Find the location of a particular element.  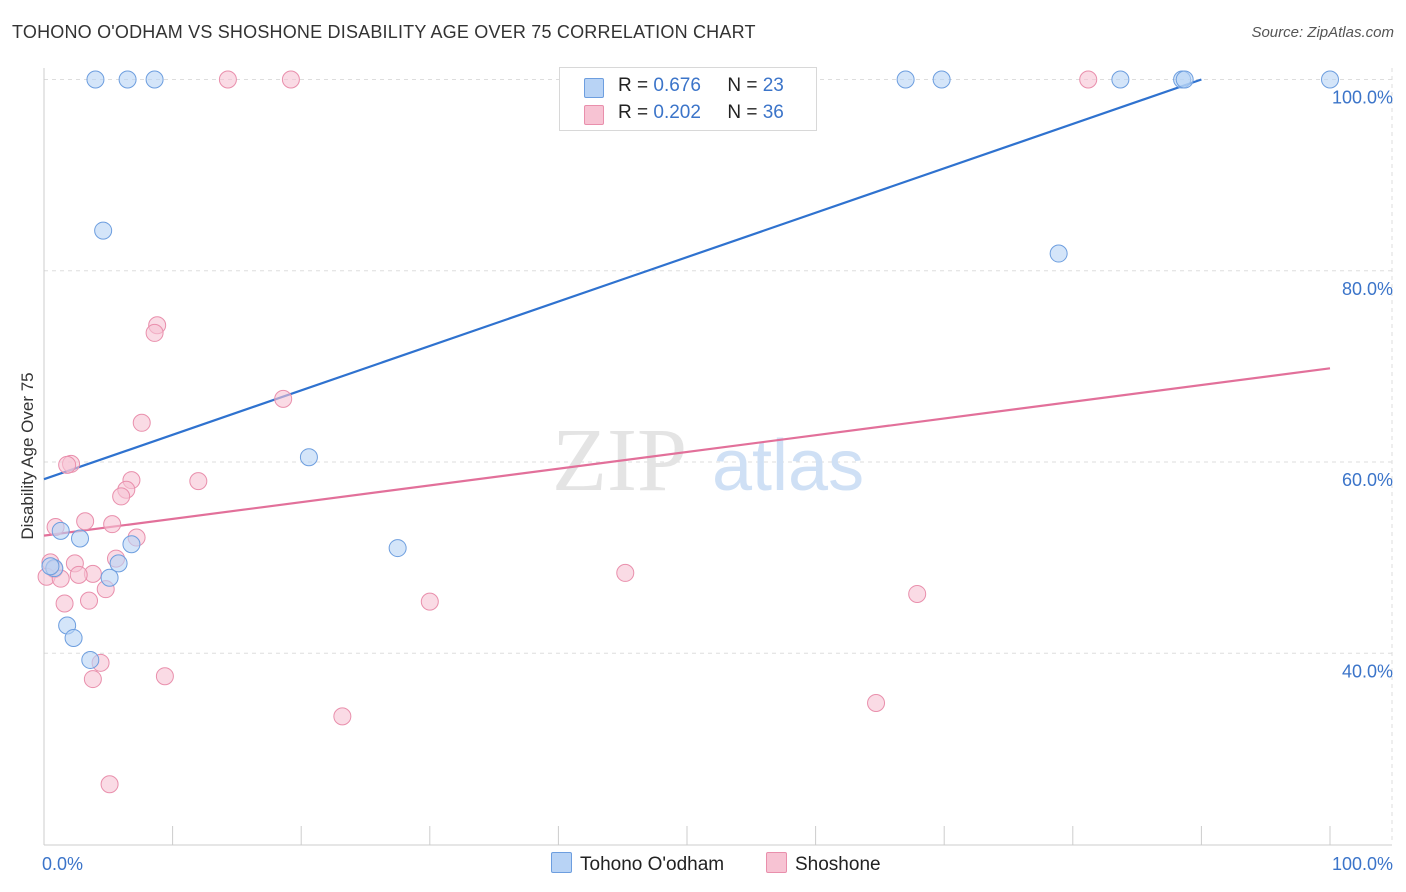

y-tick-label: 80.0% is located at coordinates (1367, 289).